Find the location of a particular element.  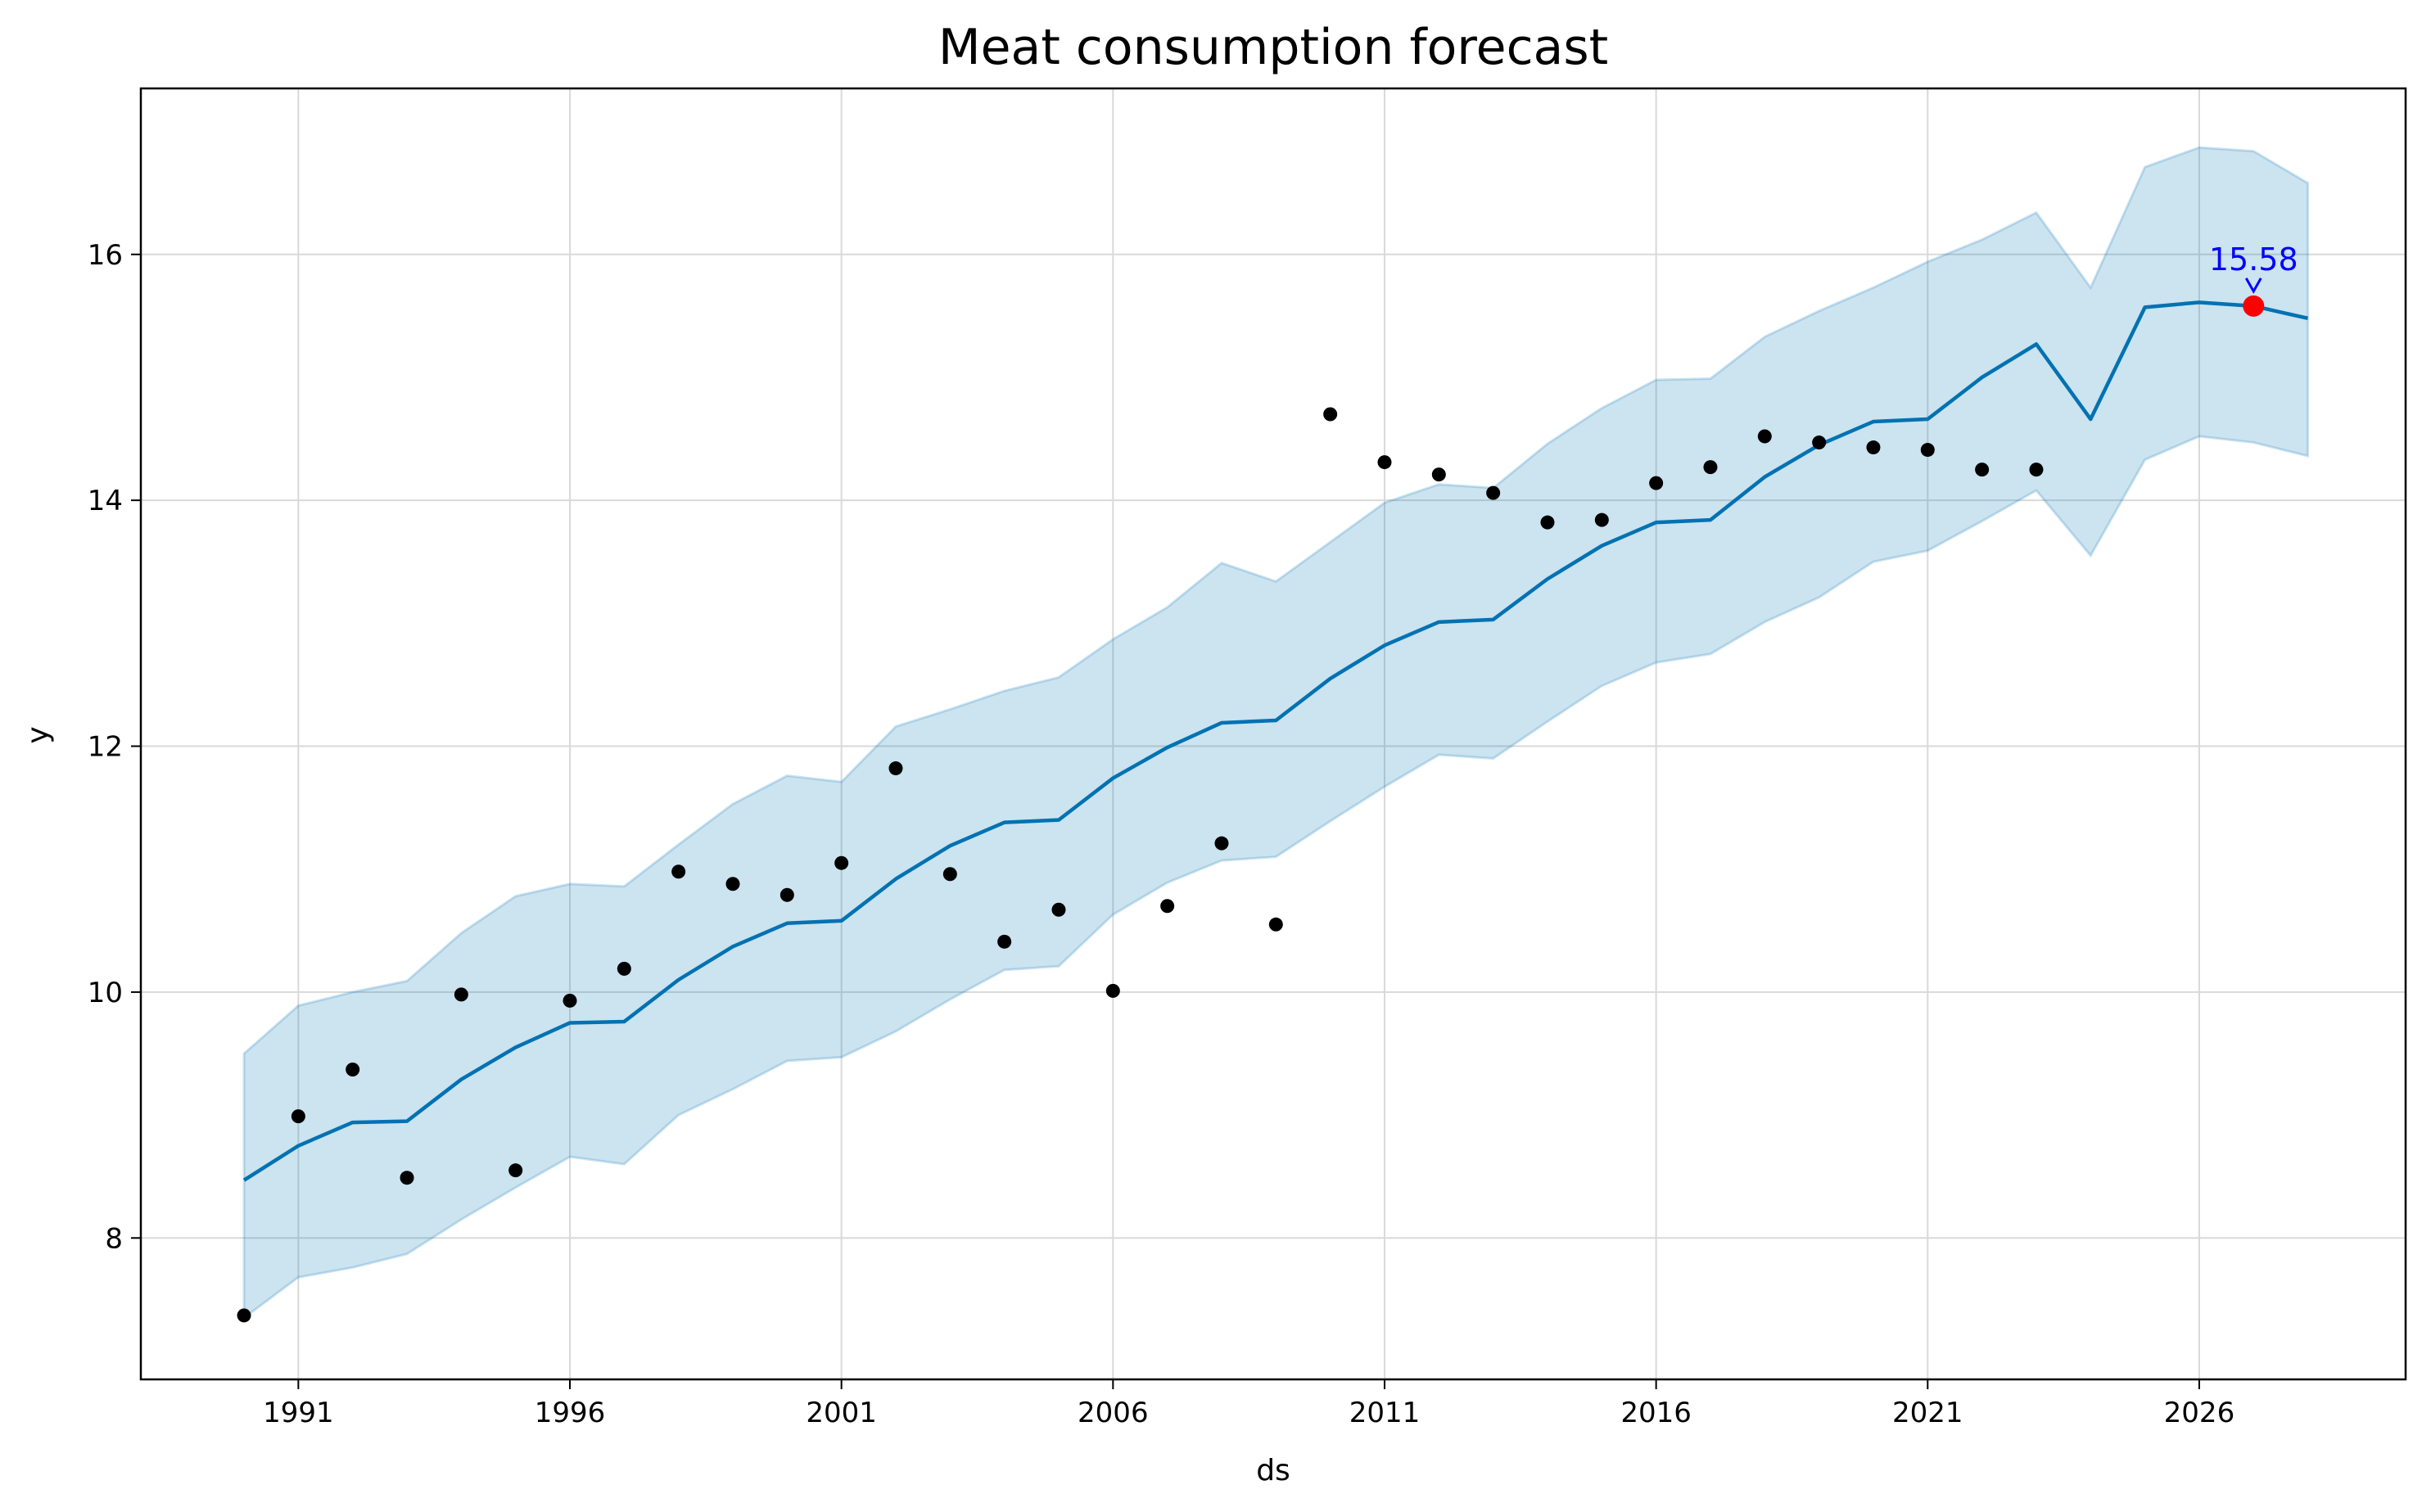

x-tick-label: 2006 is located at coordinates (1113, 1413).